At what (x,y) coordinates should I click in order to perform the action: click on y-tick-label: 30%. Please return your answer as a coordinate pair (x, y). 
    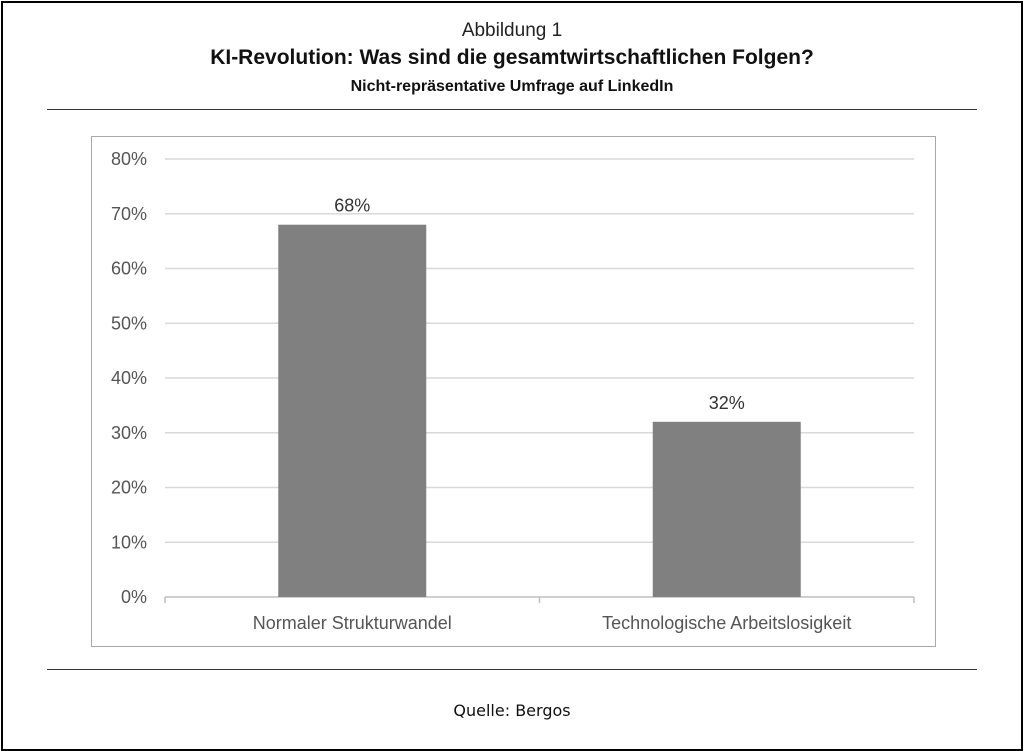
    Looking at the image, I should click on (129, 433).